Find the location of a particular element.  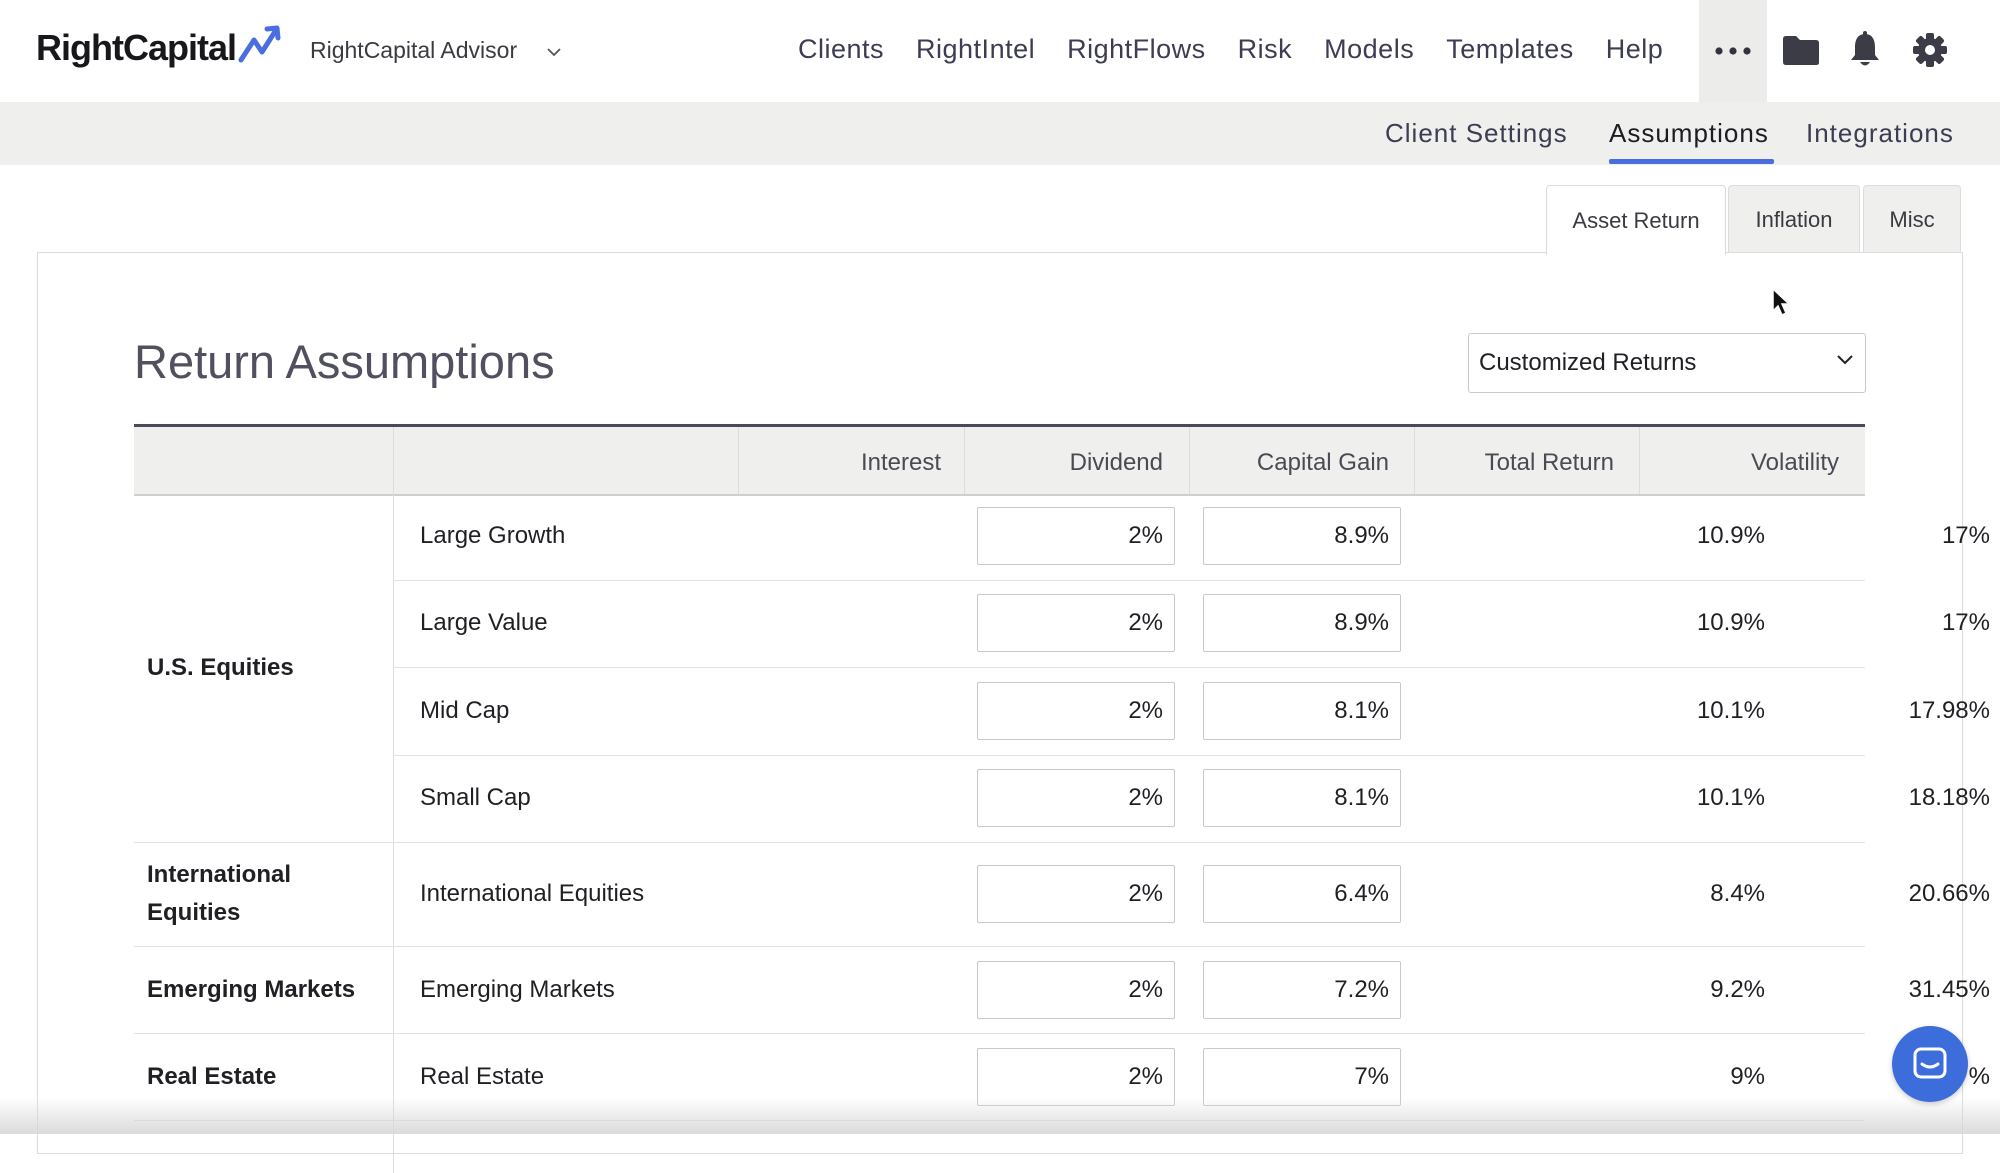

more-button is located at coordinates (1733, 51).